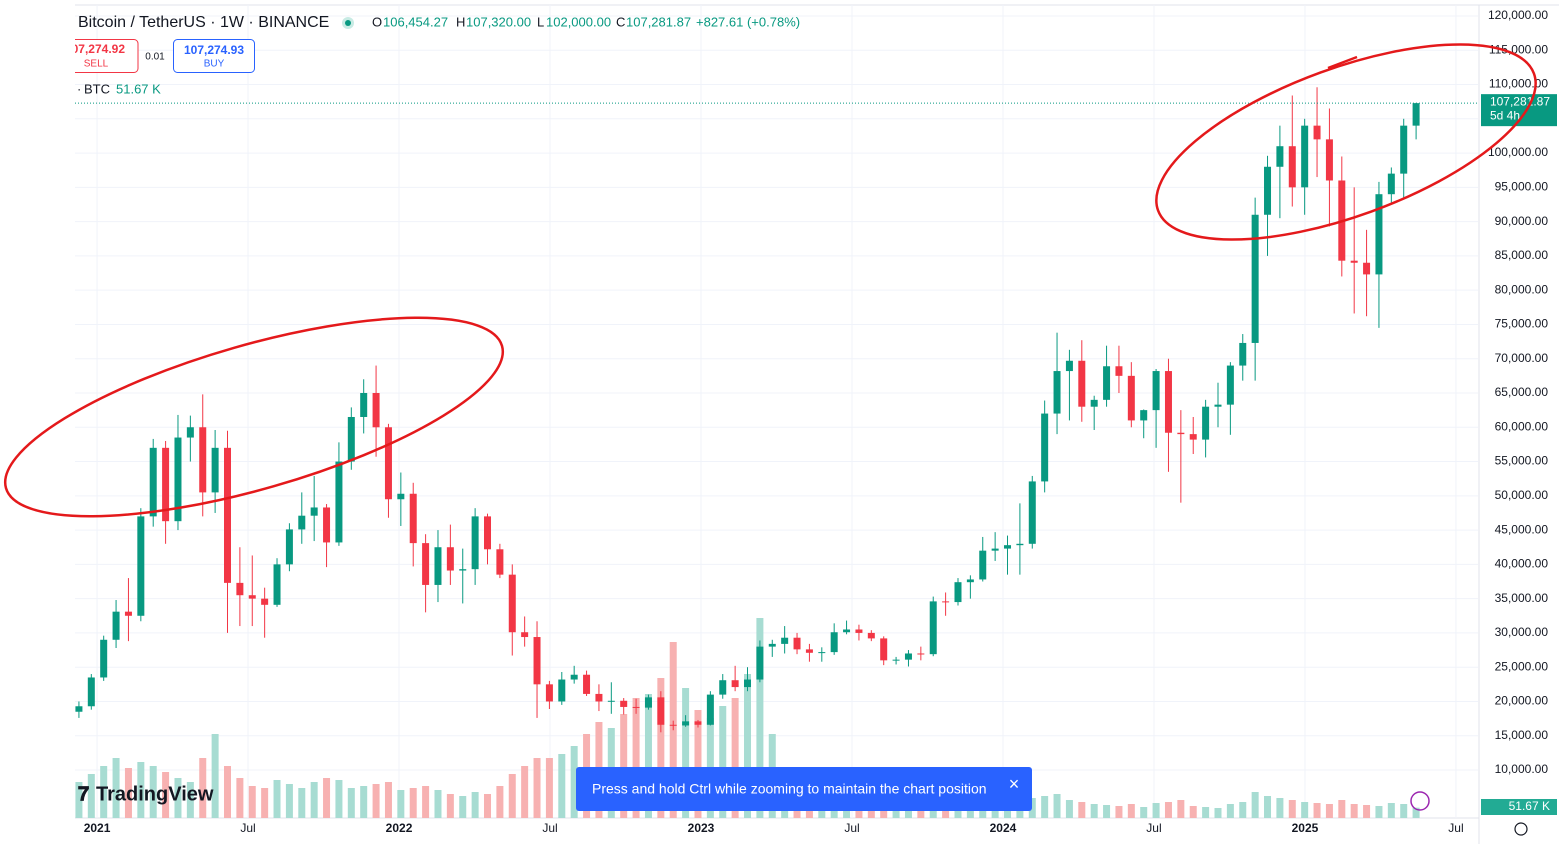  I want to click on high-value: 107,320.00, so click(498, 21).